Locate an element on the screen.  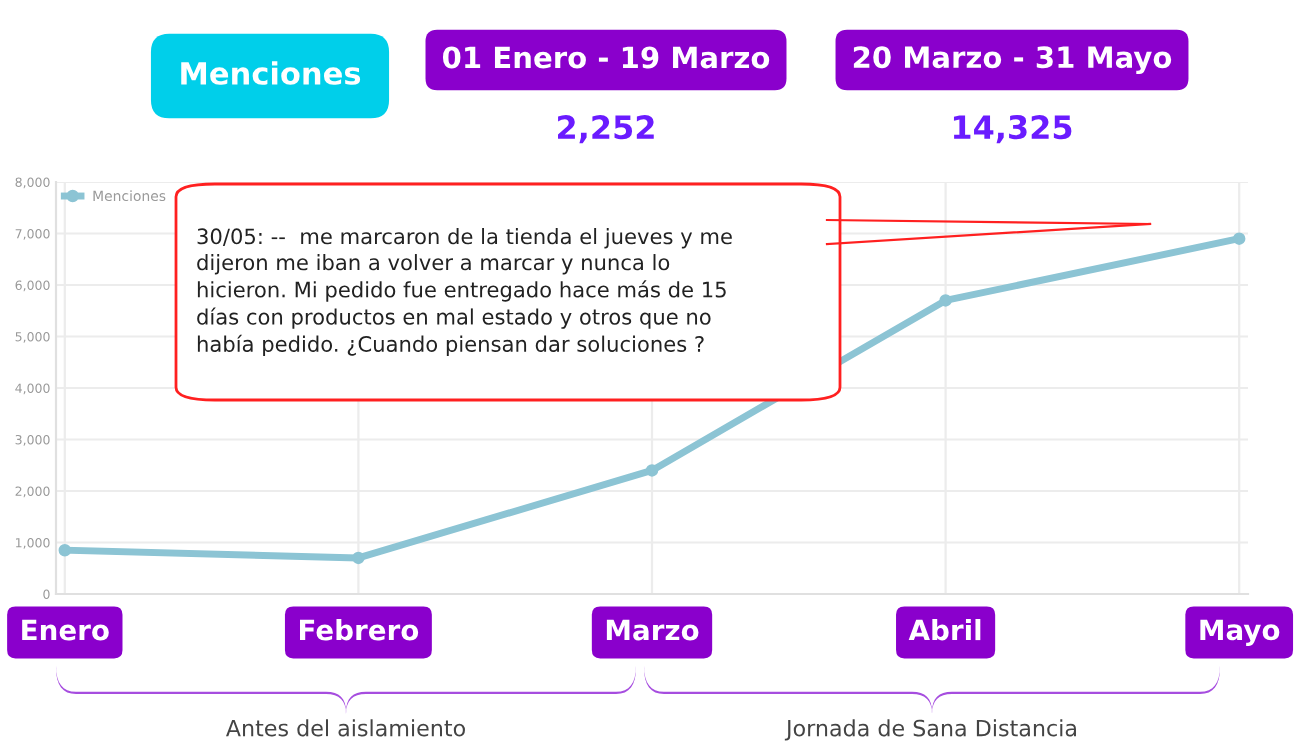
text: 2,252 is located at coordinates (606, 129).